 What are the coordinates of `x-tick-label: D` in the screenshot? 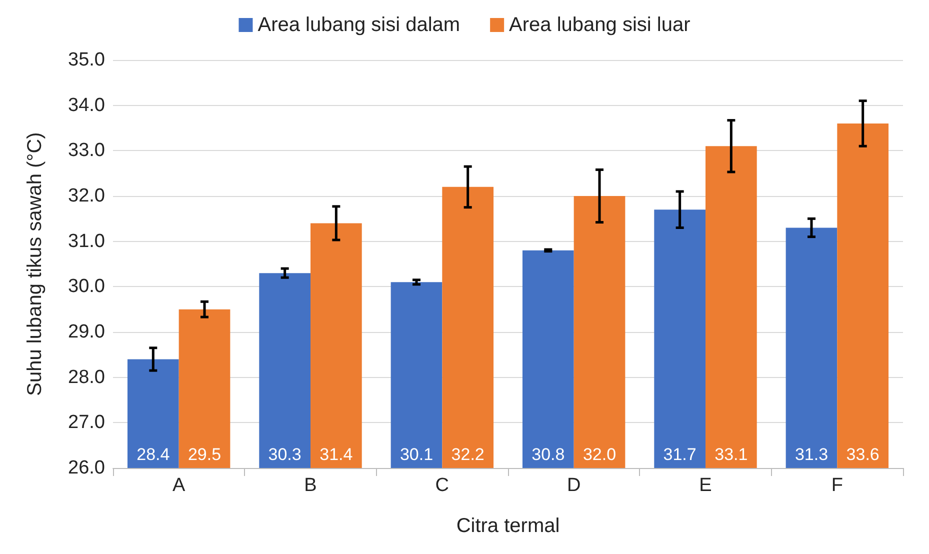 It's located at (573, 485).